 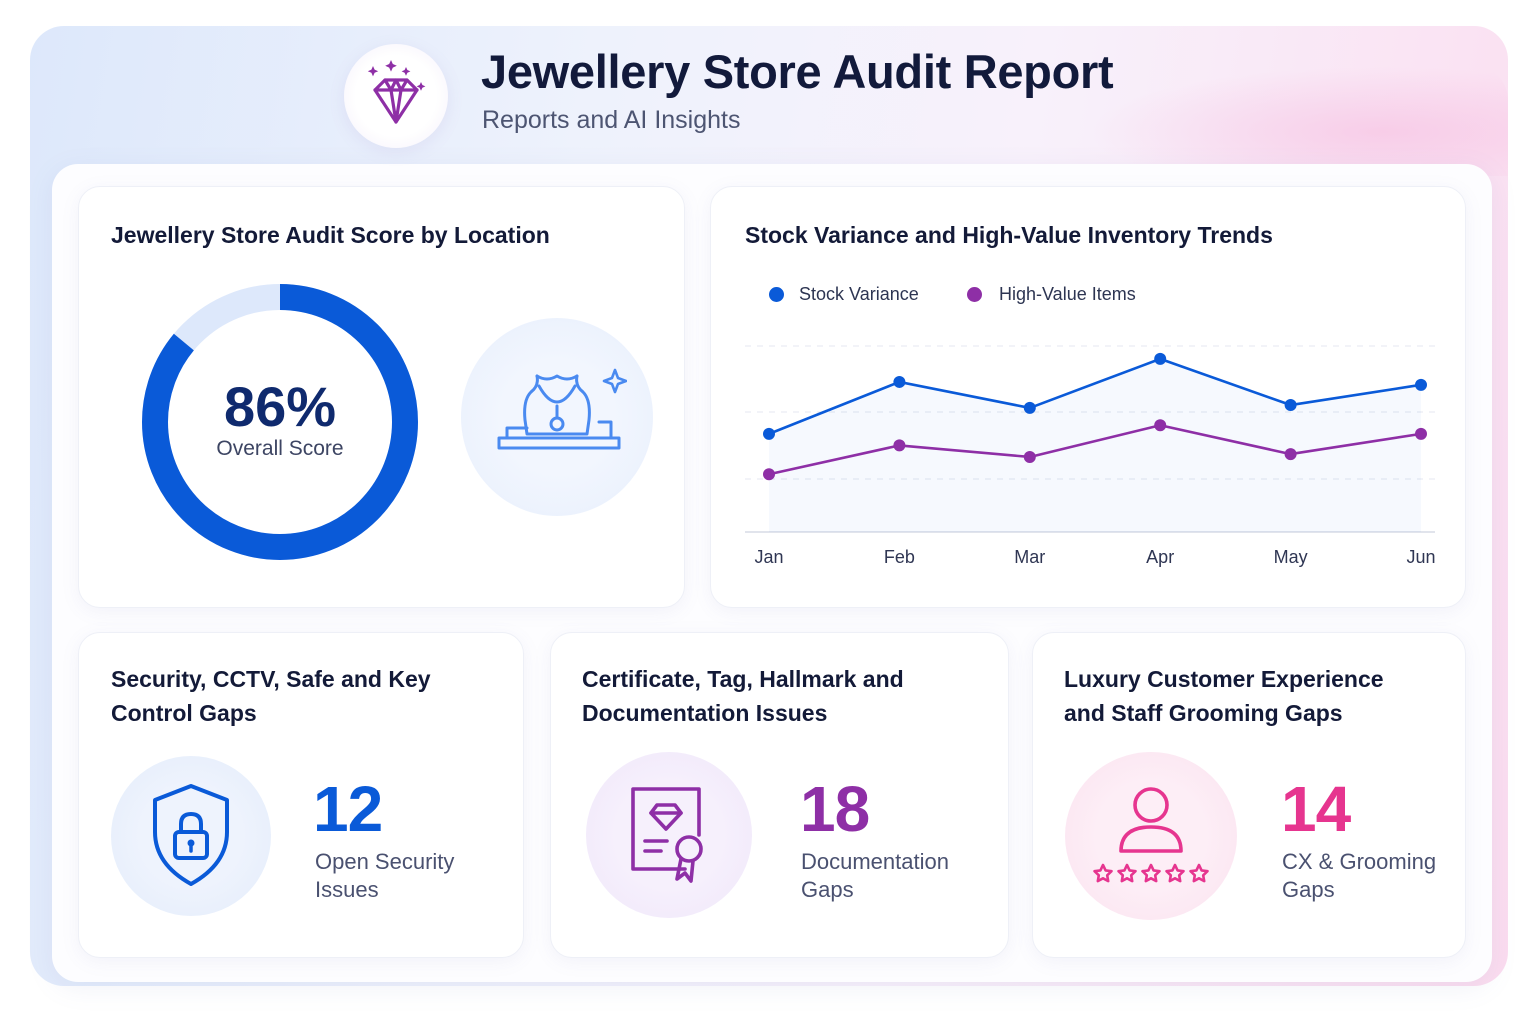 What do you see at coordinates (330, 235) in the screenshot?
I see `audit-score-title: Jewellery Store Audit Score by Location` at bounding box center [330, 235].